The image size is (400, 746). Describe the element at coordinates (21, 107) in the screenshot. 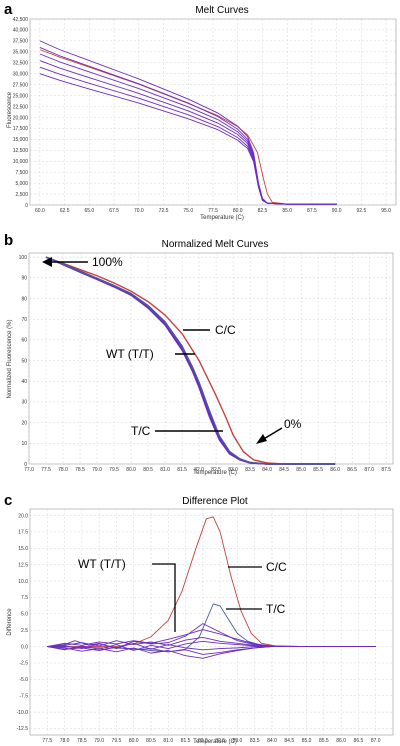

I see `y-tick-label: 22,500` at that location.